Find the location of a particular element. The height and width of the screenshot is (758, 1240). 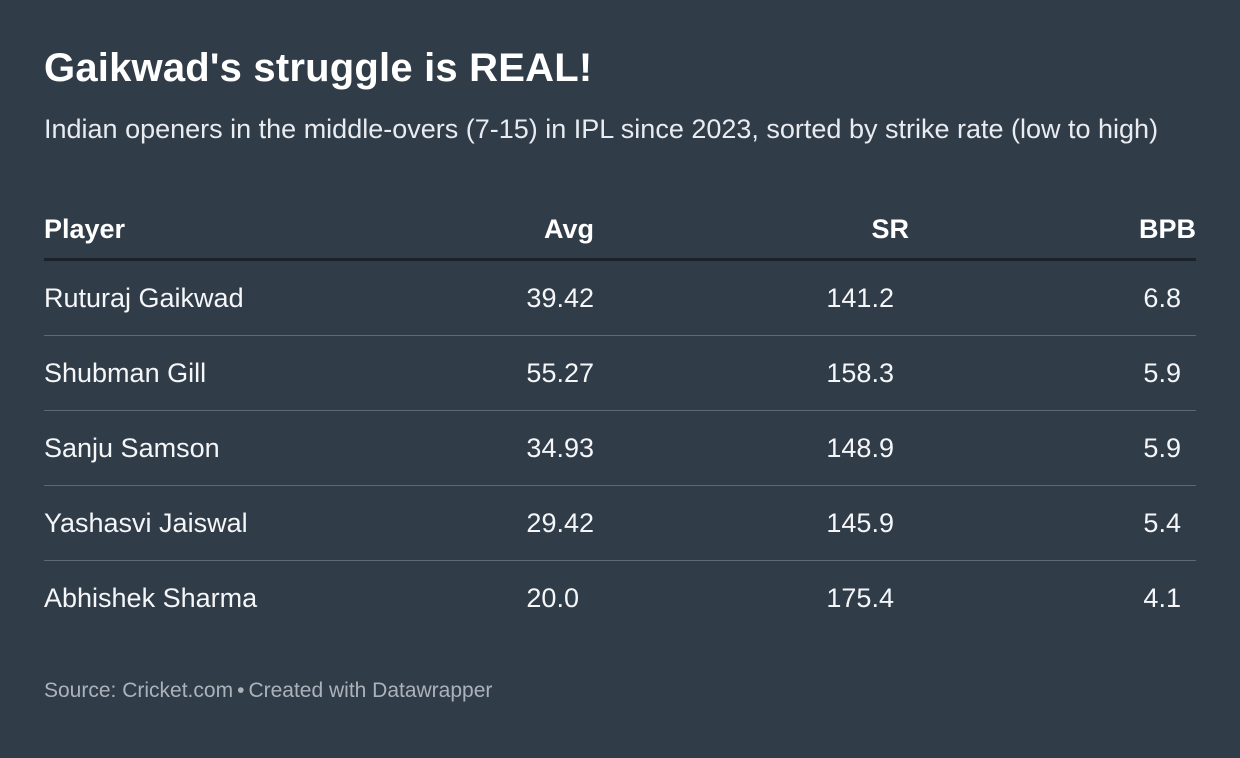

column-header-sr: SR is located at coordinates (890, 228).